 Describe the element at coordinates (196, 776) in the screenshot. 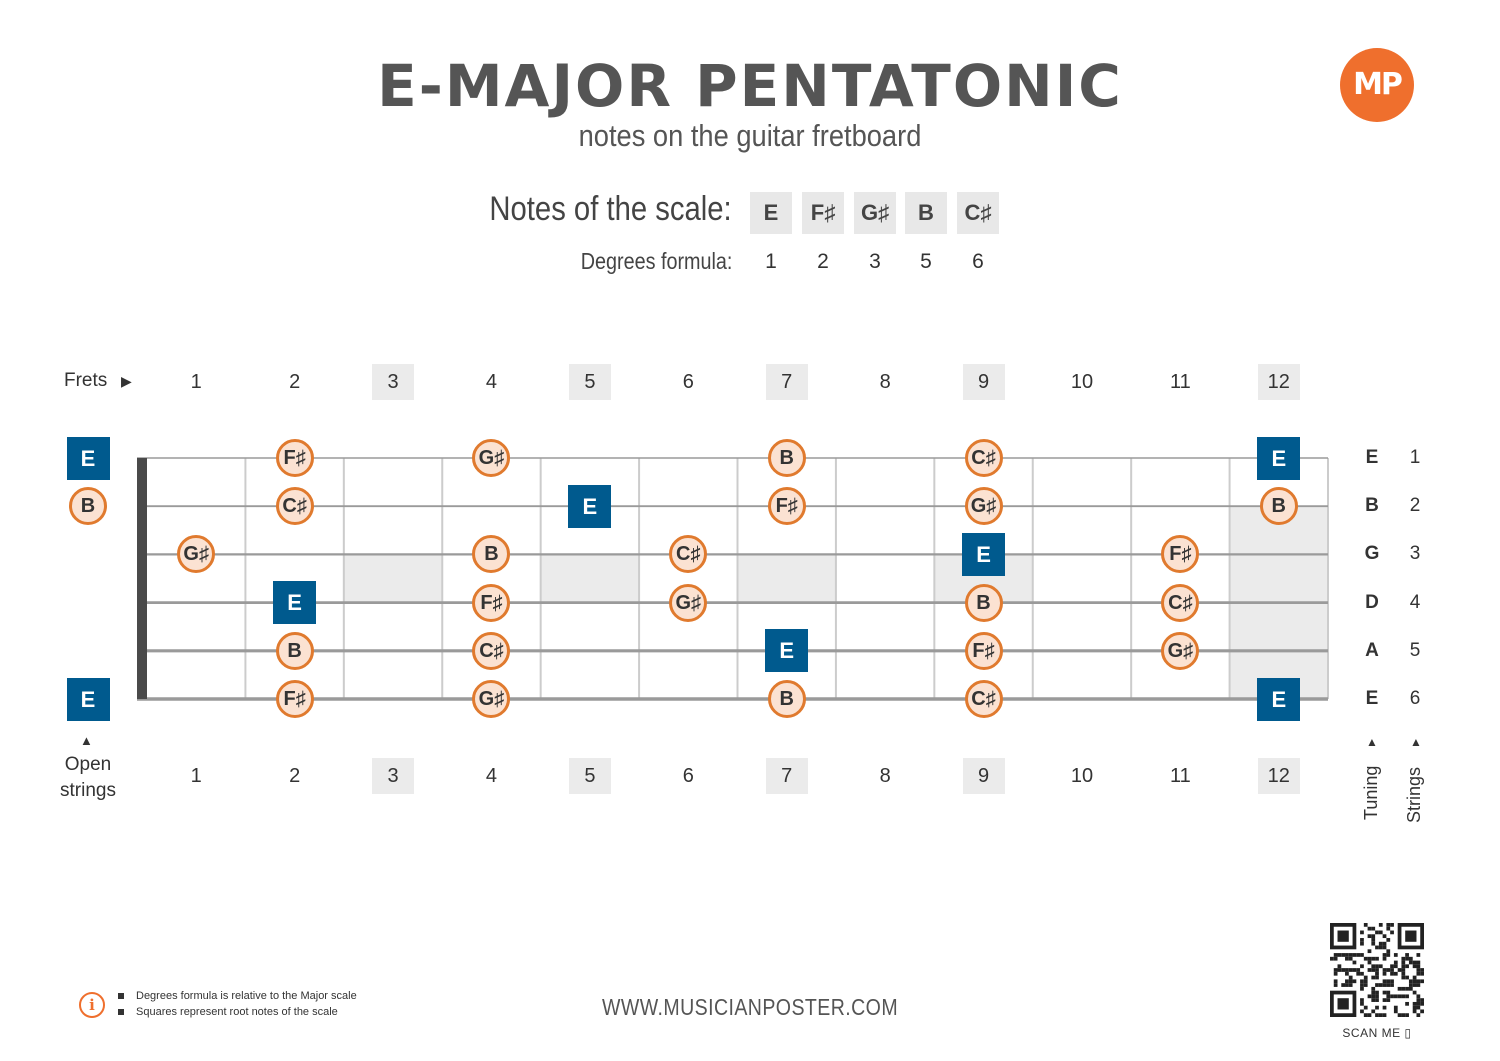

I see `fret-number: 1` at that location.